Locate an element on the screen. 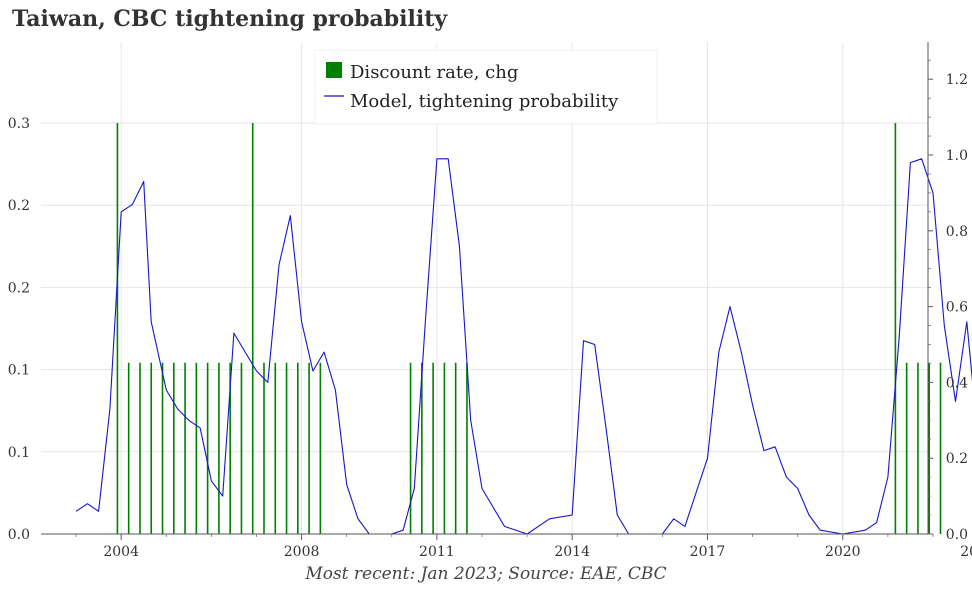 The image size is (972, 589). y-right-tick-label: 0.6 is located at coordinates (957, 308).